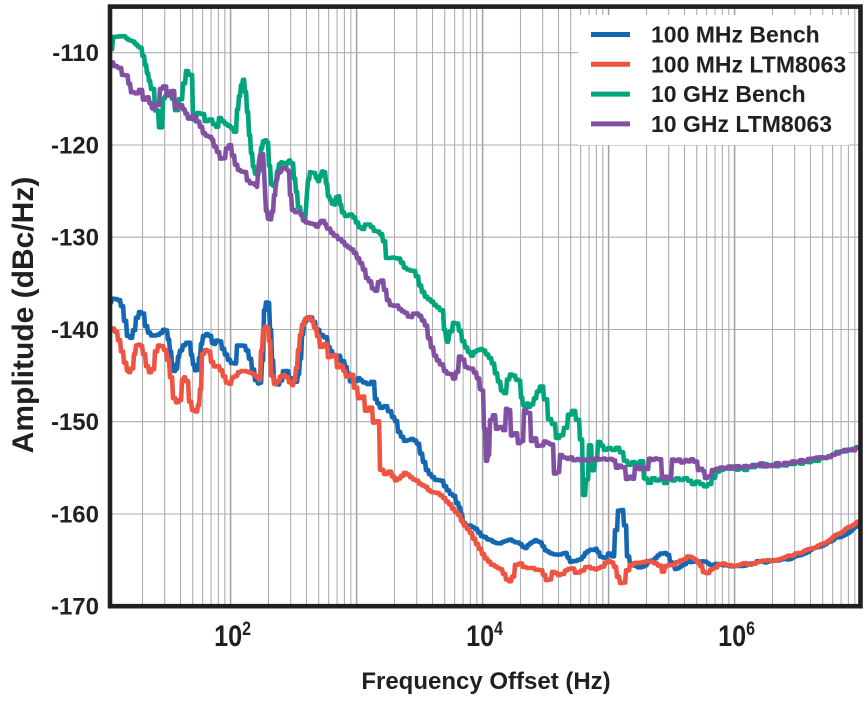 Image resolution: width=867 pixels, height=707 pixels. I want to click on svg-text: -120, so click(75, 146).